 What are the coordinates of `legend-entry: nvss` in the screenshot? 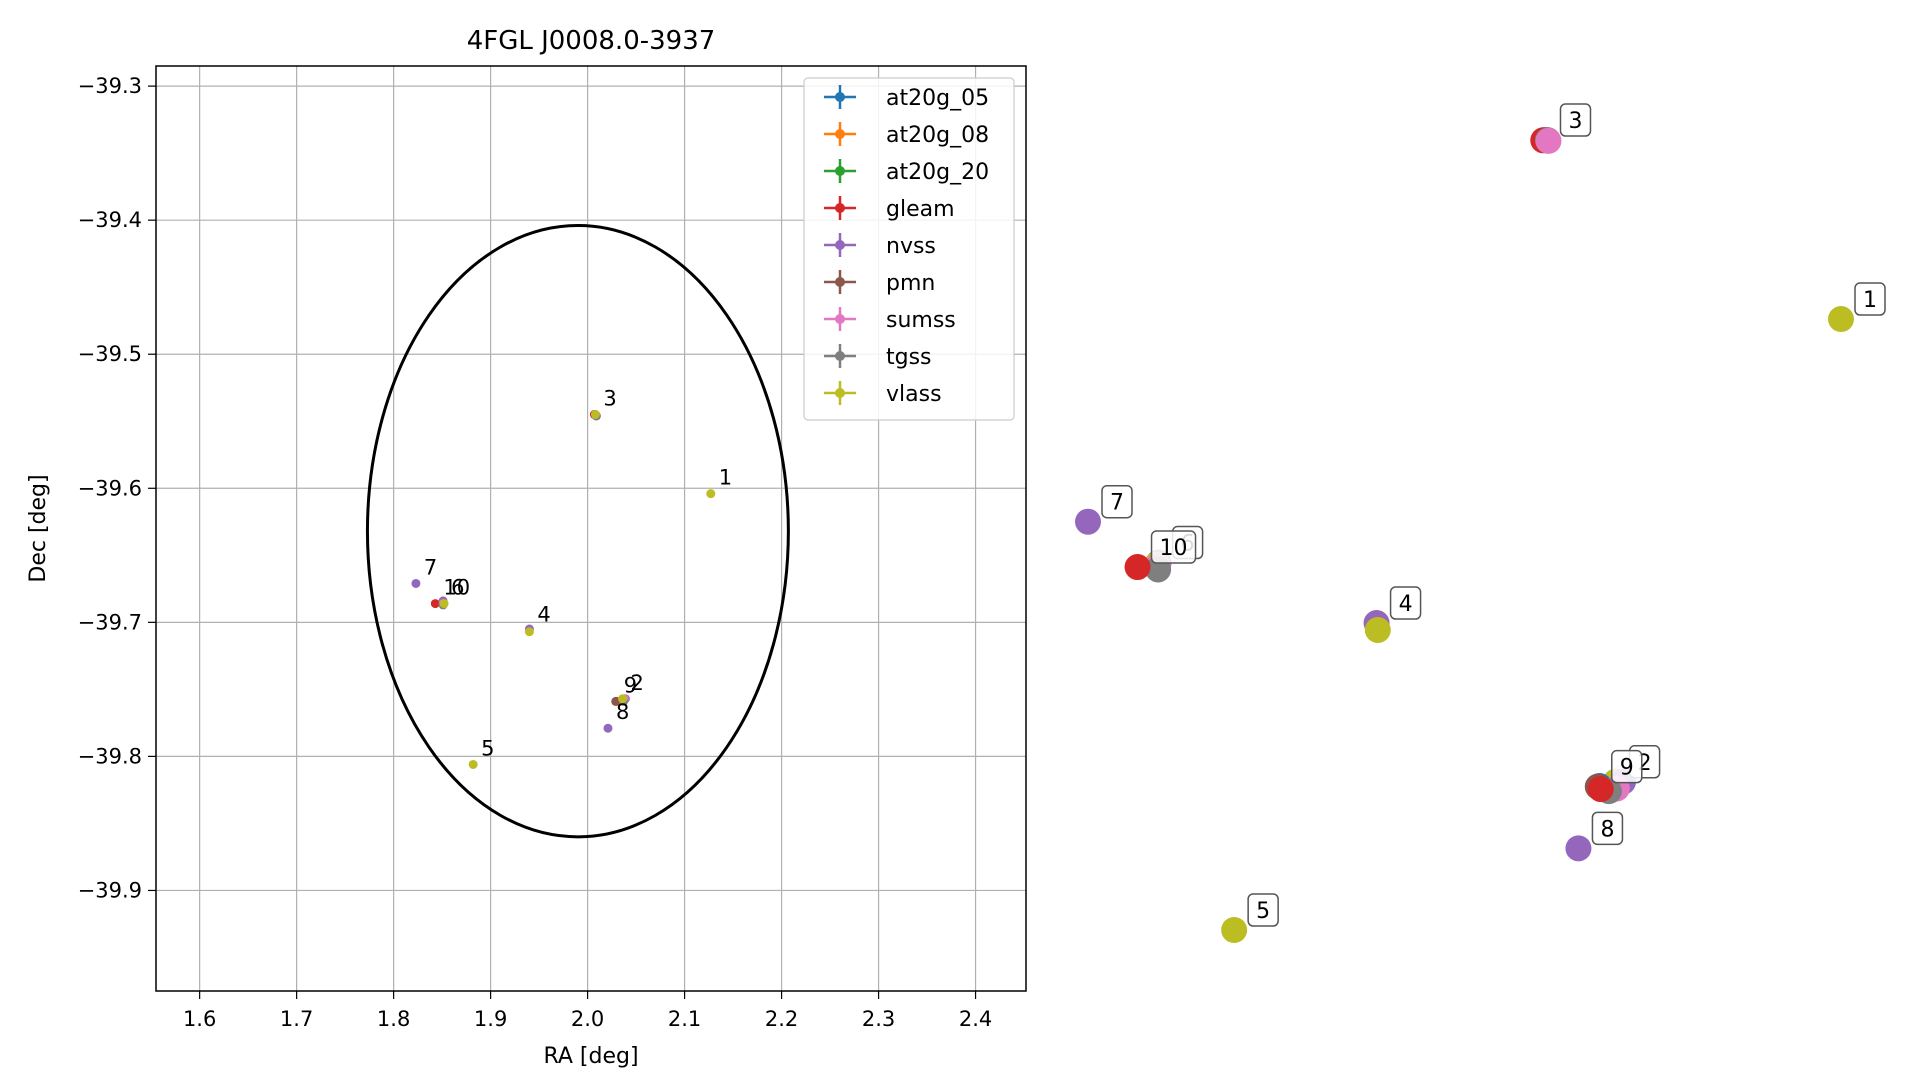 It's located at (880, 246).